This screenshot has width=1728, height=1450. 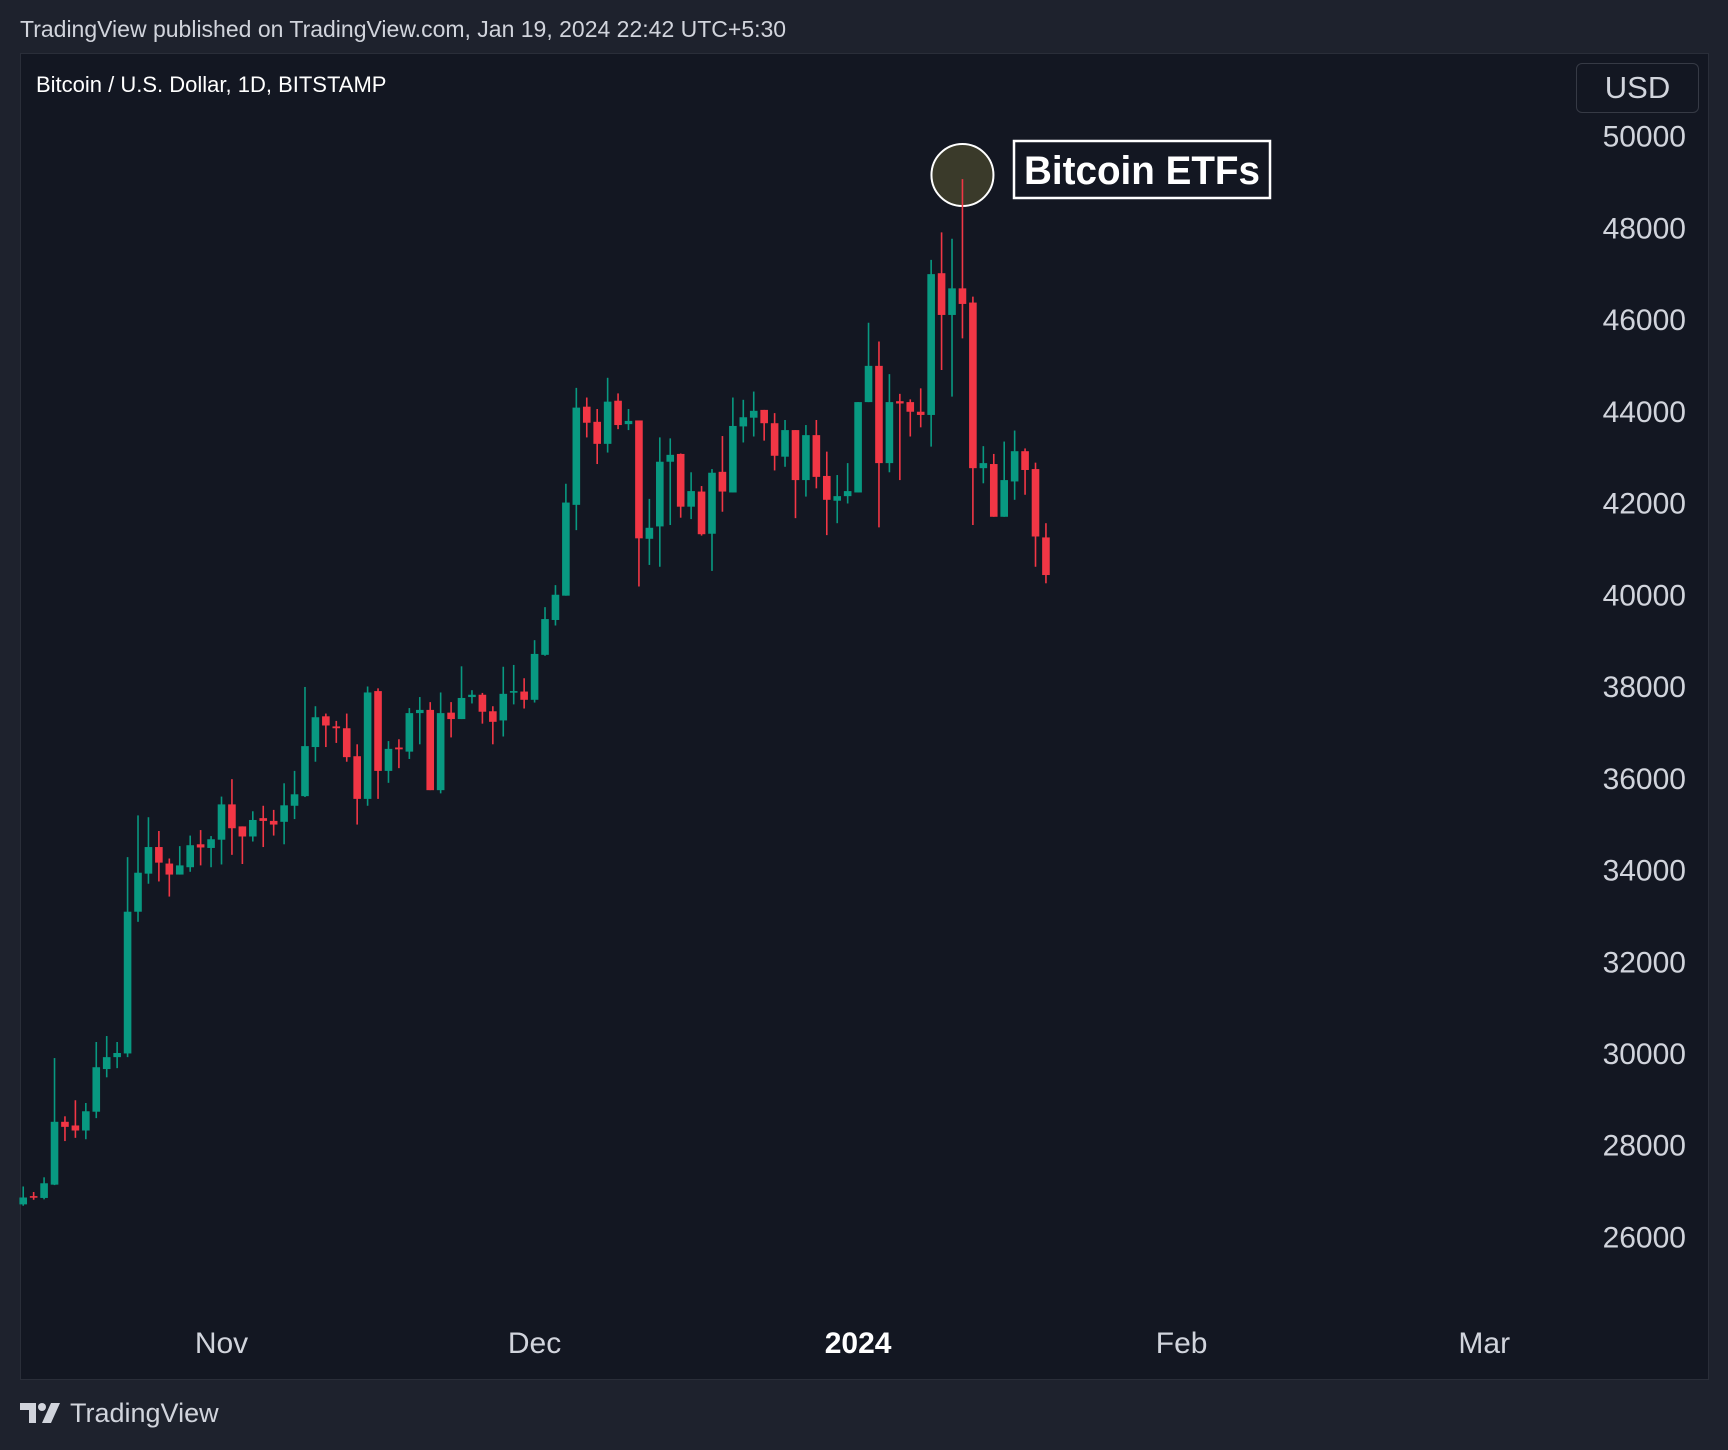 I want to click on x-tick-label: Feb, so click(x=1182, y=1343).